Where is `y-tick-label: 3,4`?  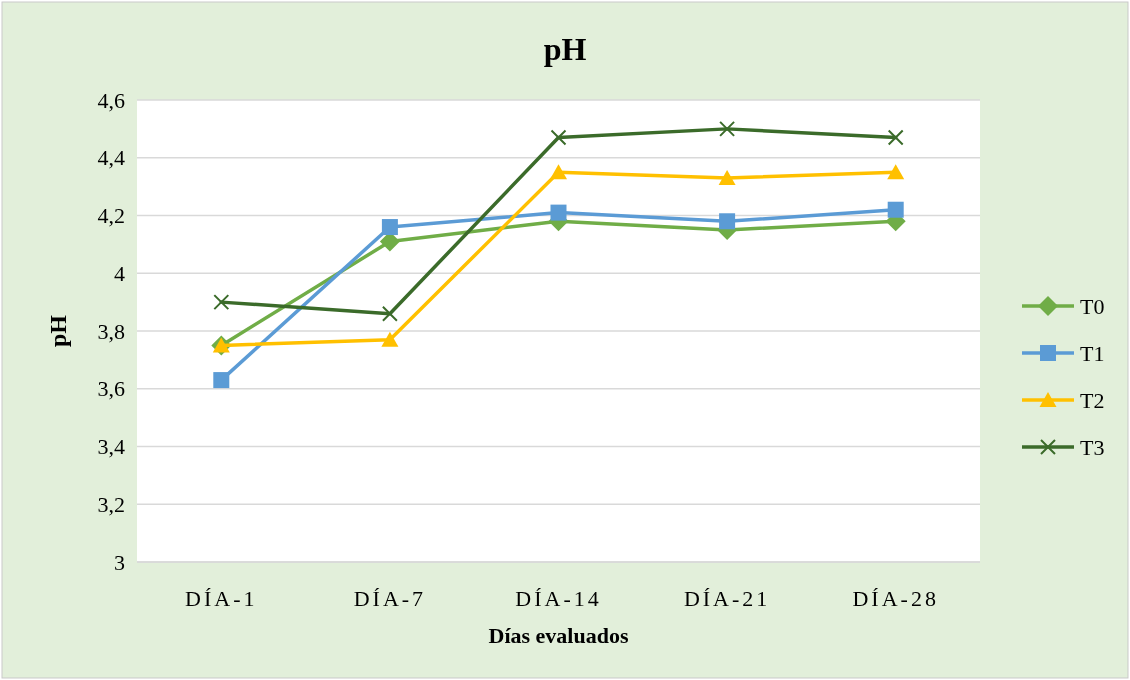
y-tick-label: 3,4 is located at coordinates (111, 447).